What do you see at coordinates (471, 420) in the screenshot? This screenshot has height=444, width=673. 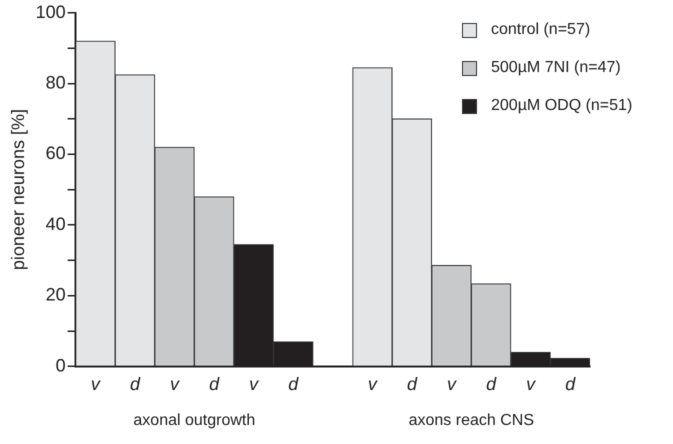 I see `text: axons reach CNS` at bounding box center [471, 420].